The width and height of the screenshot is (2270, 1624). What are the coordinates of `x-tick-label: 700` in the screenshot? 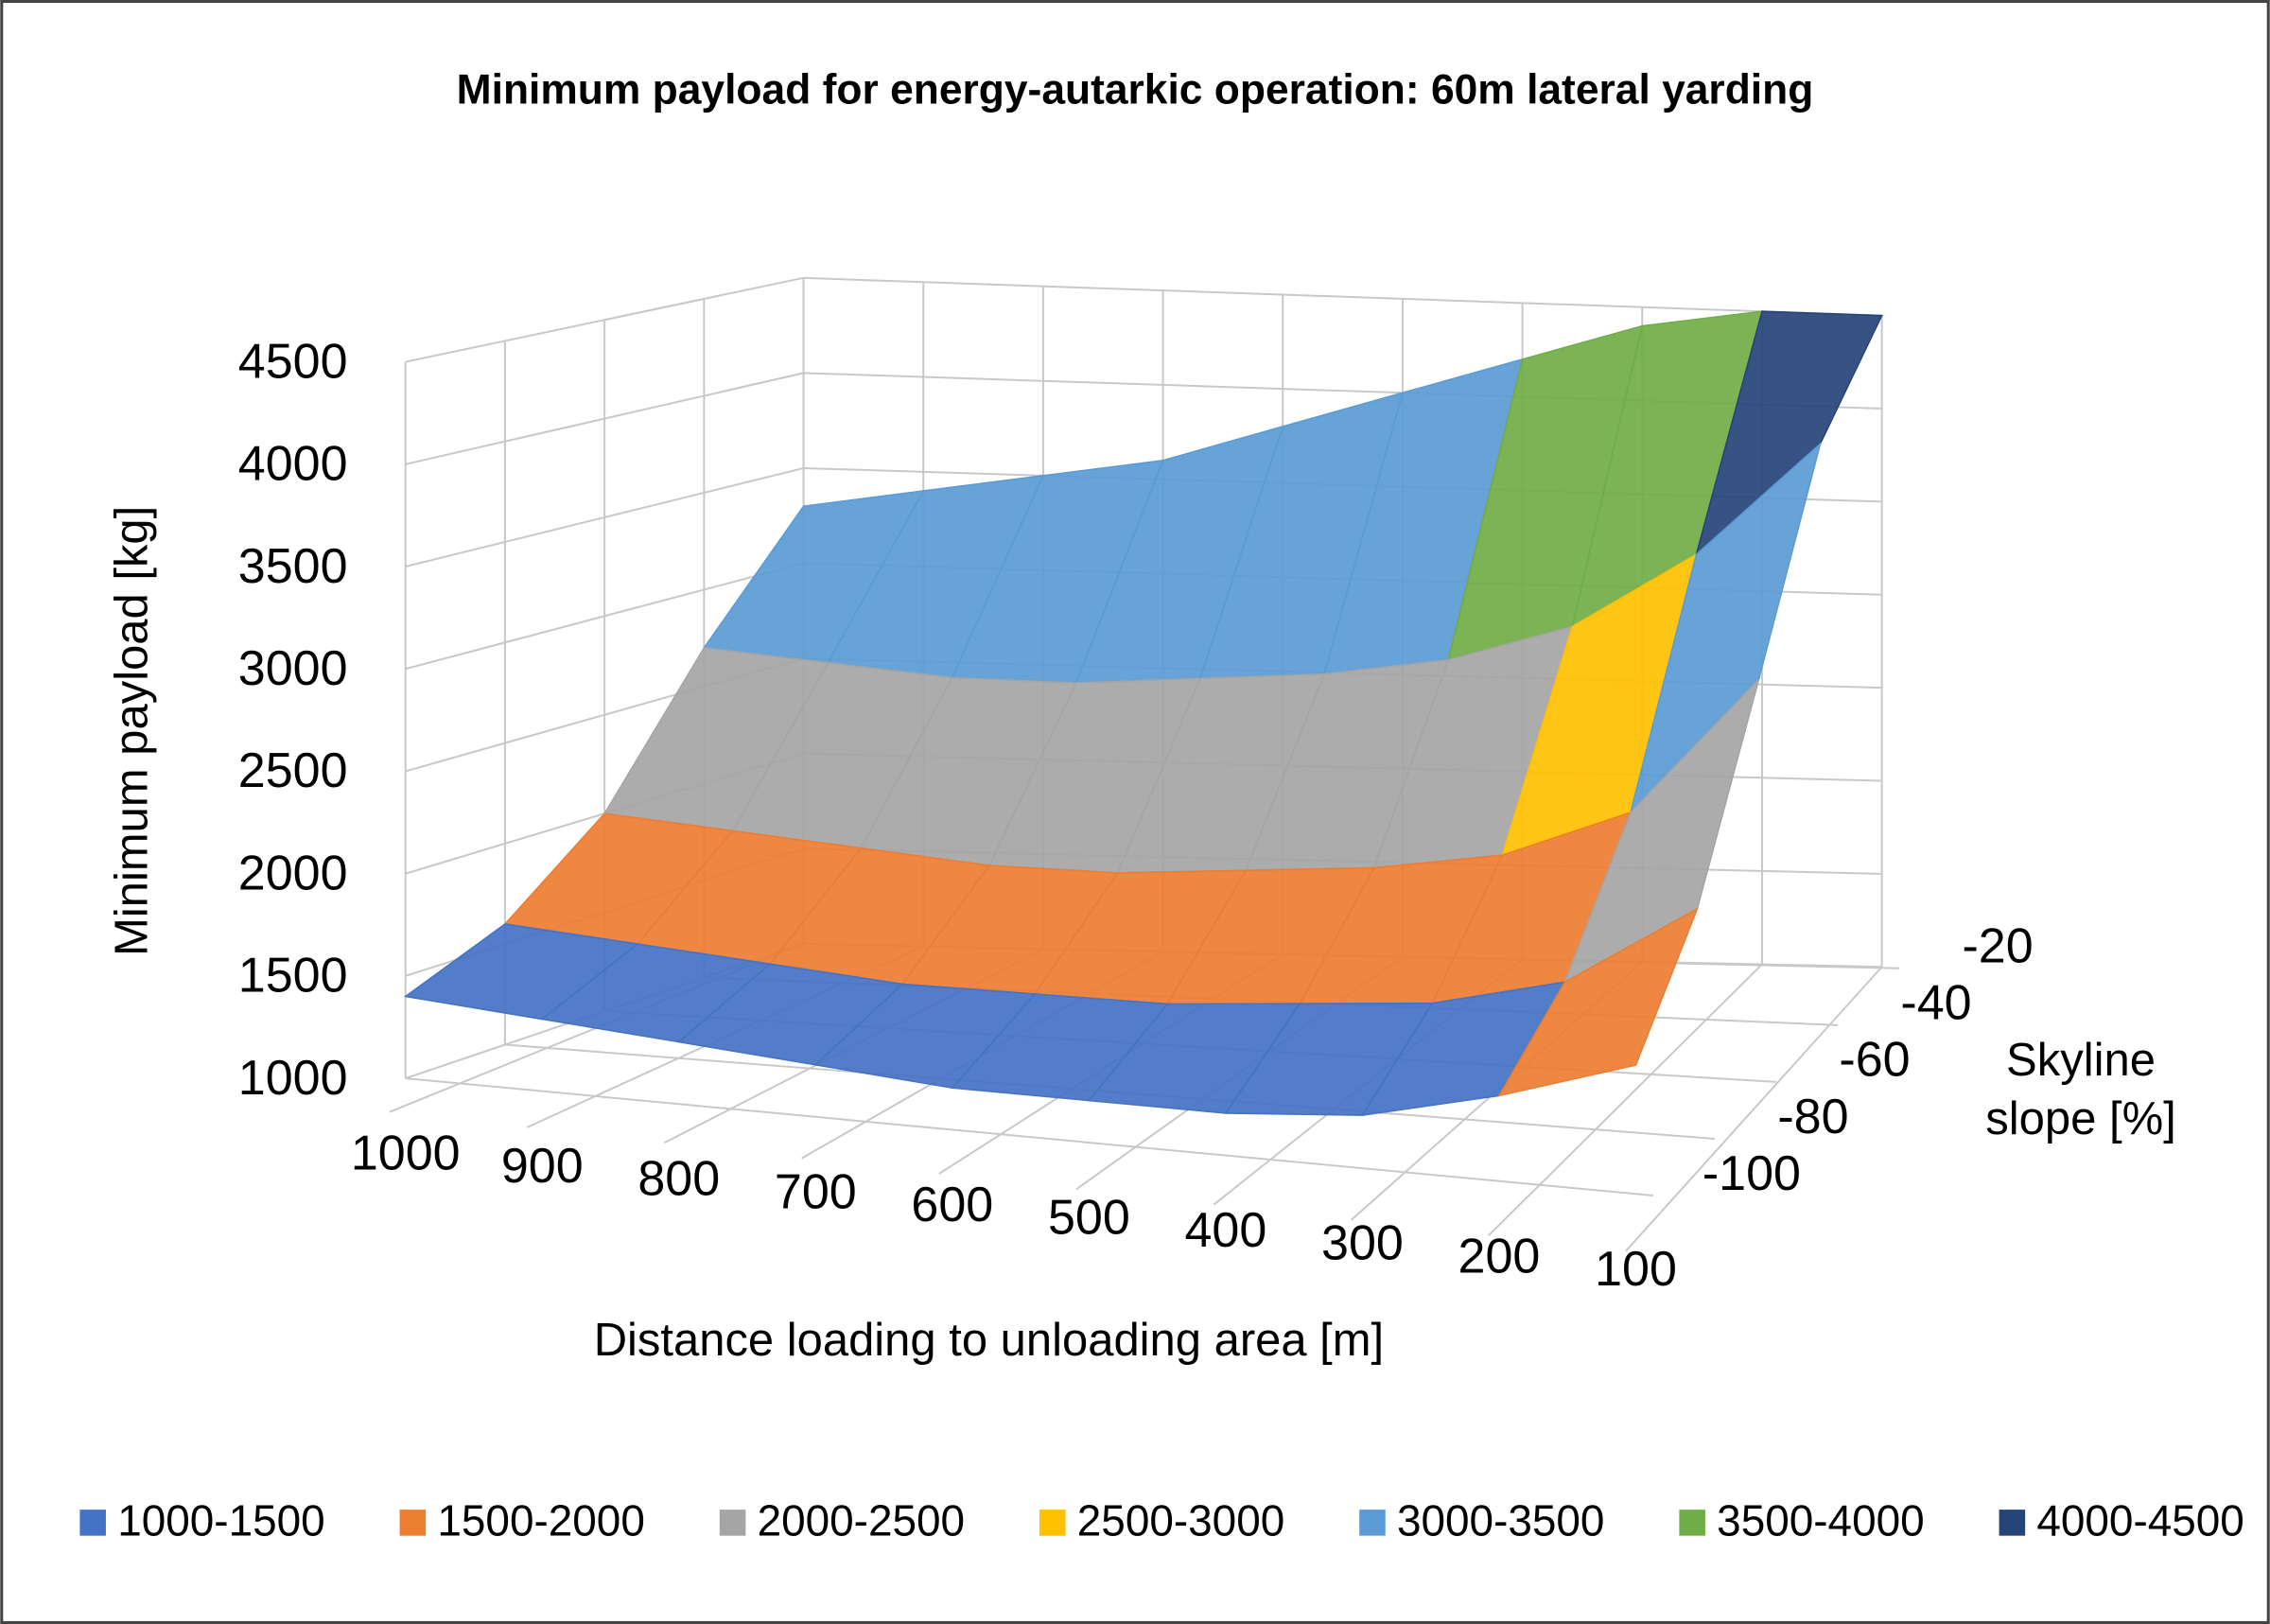 It's located at (816, 1192).